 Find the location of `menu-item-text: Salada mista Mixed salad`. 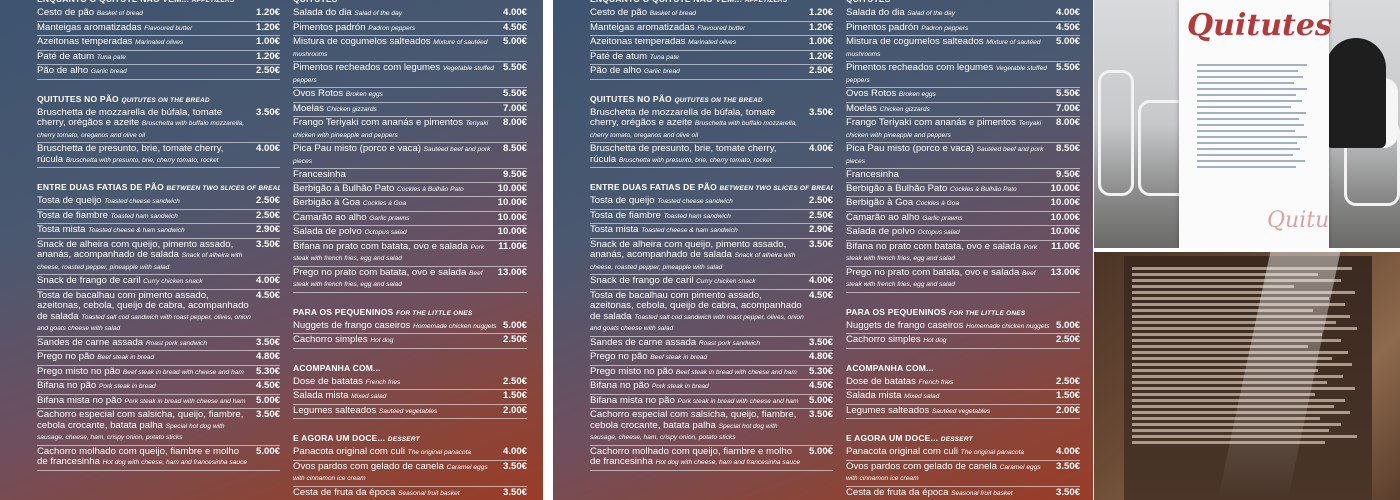

menu-item-text: Salada mista Mixed salad is located at coordinates (398, 396).